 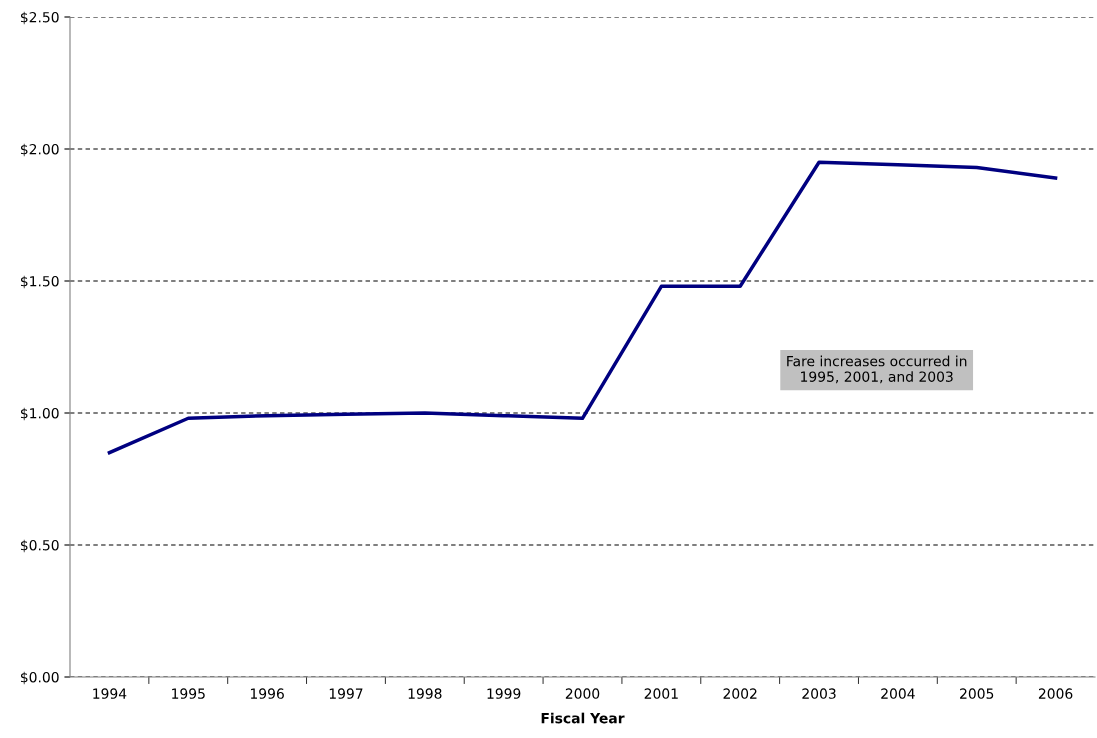 I want to click on x-tick-label: 1998, so click(x=425, y=693).